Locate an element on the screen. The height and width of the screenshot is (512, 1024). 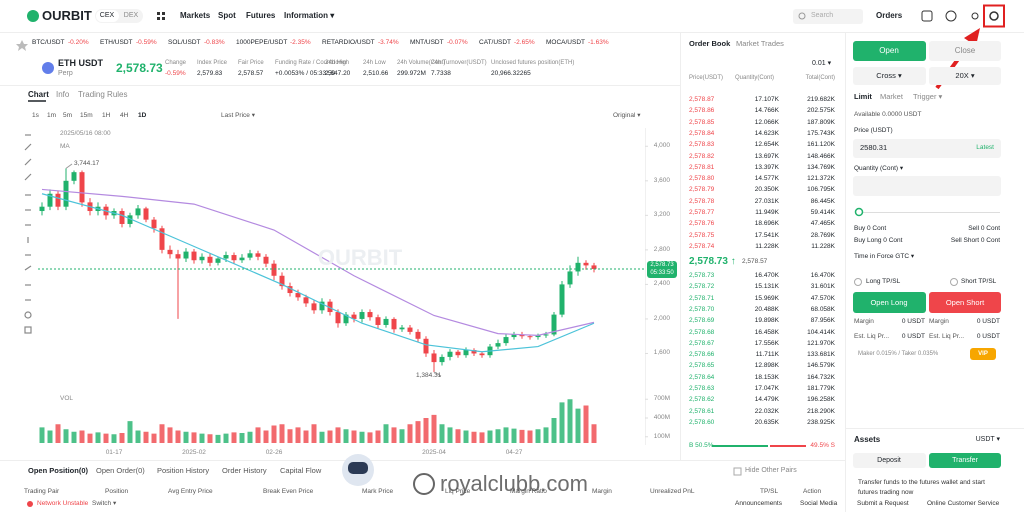
ticker-pair: CAT/USDT is located at coordinates (495, 42).